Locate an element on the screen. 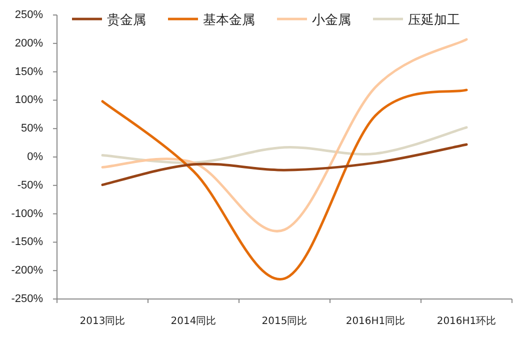  x-tick-label: 2015同比 is located at coordinates (285, 321).